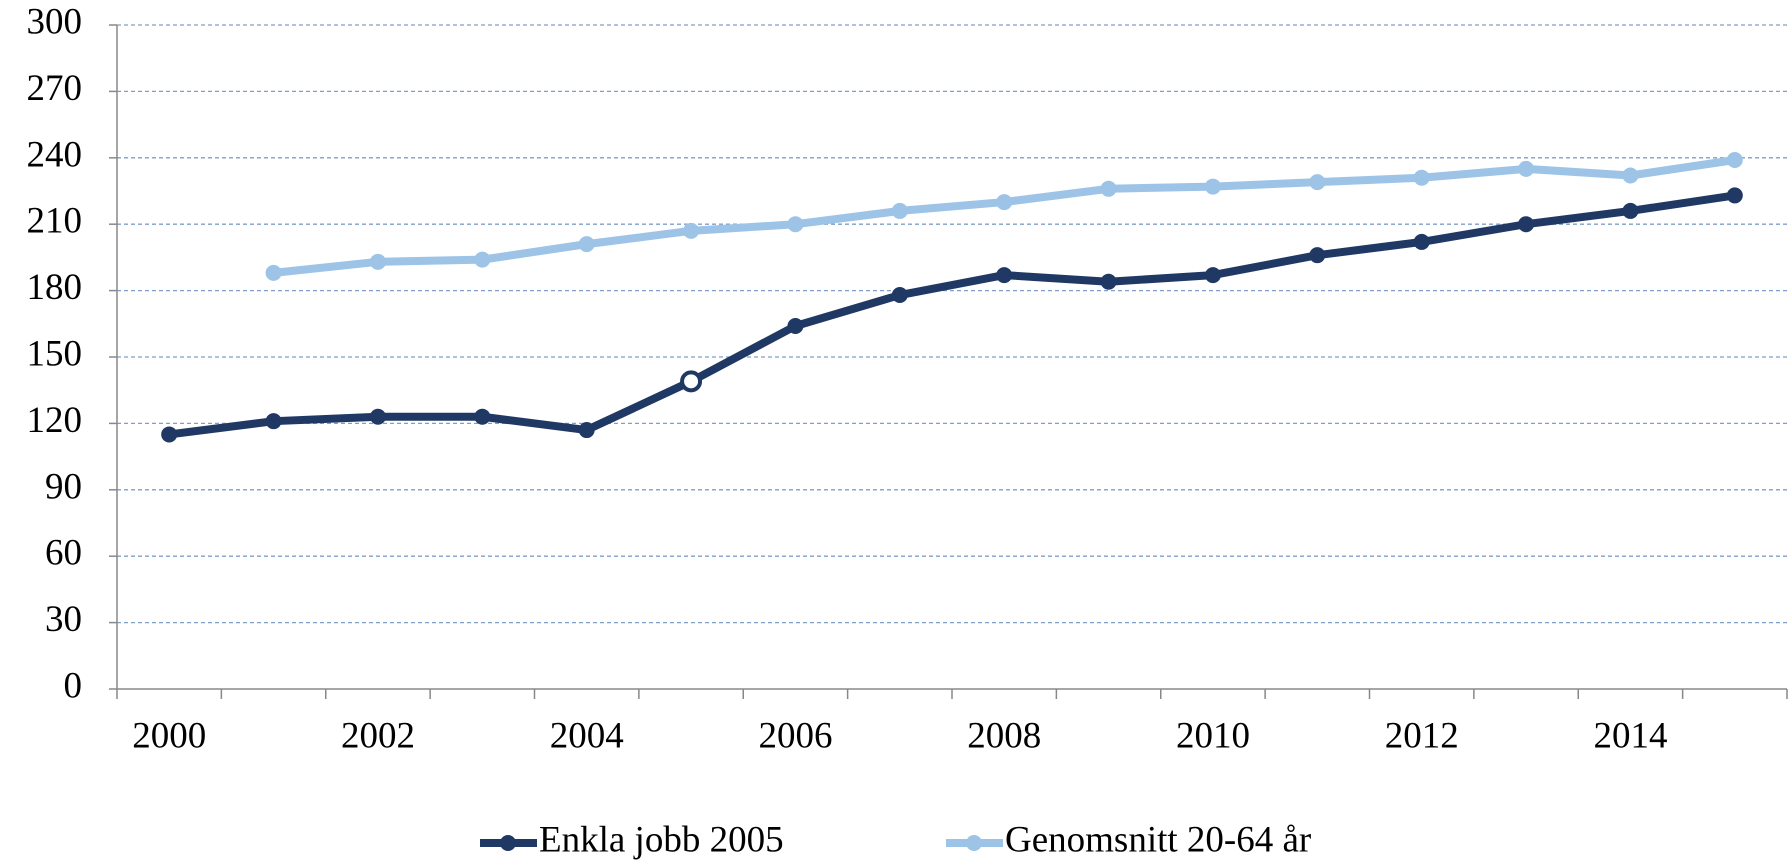 This screenshot has width=1791, height=862. Describe the element at coordinates (1004, 216) in the screenshot. I see `series-line` at that location.